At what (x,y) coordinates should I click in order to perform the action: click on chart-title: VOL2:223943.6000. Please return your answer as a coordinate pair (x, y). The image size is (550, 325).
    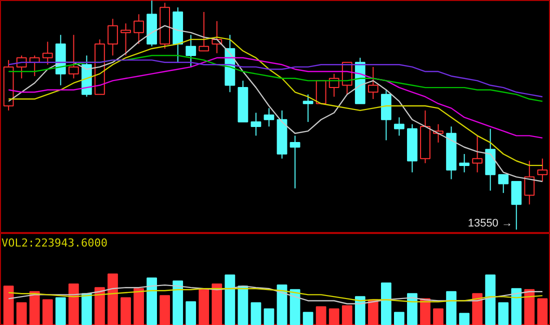
    Looking at the image, I should click on (55, 243).